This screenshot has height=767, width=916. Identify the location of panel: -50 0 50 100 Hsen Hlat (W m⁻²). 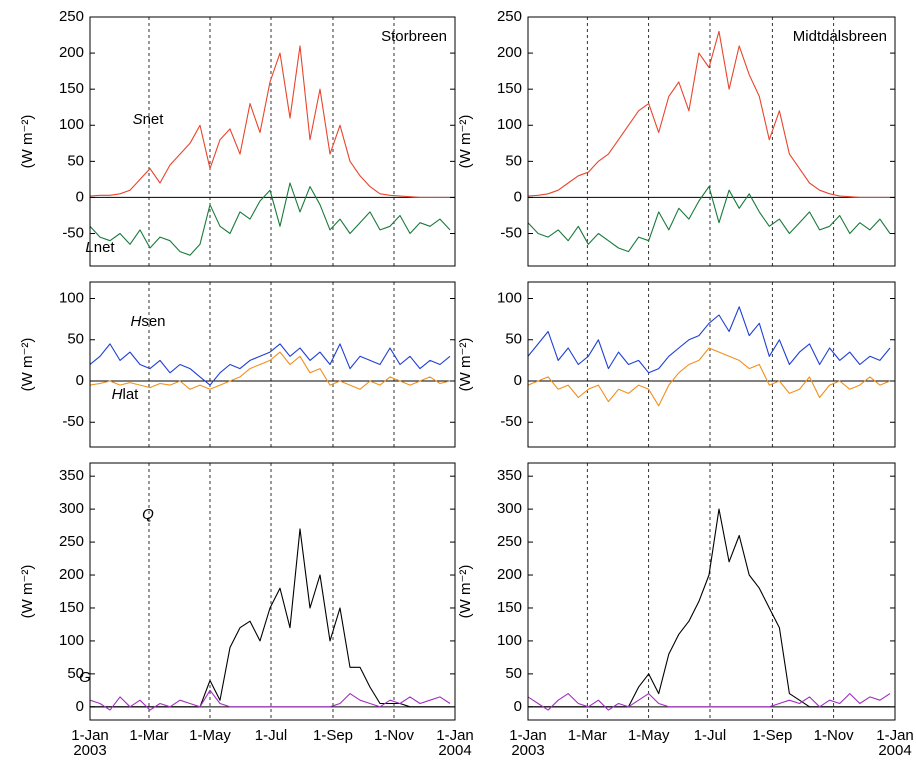
(237, 364).